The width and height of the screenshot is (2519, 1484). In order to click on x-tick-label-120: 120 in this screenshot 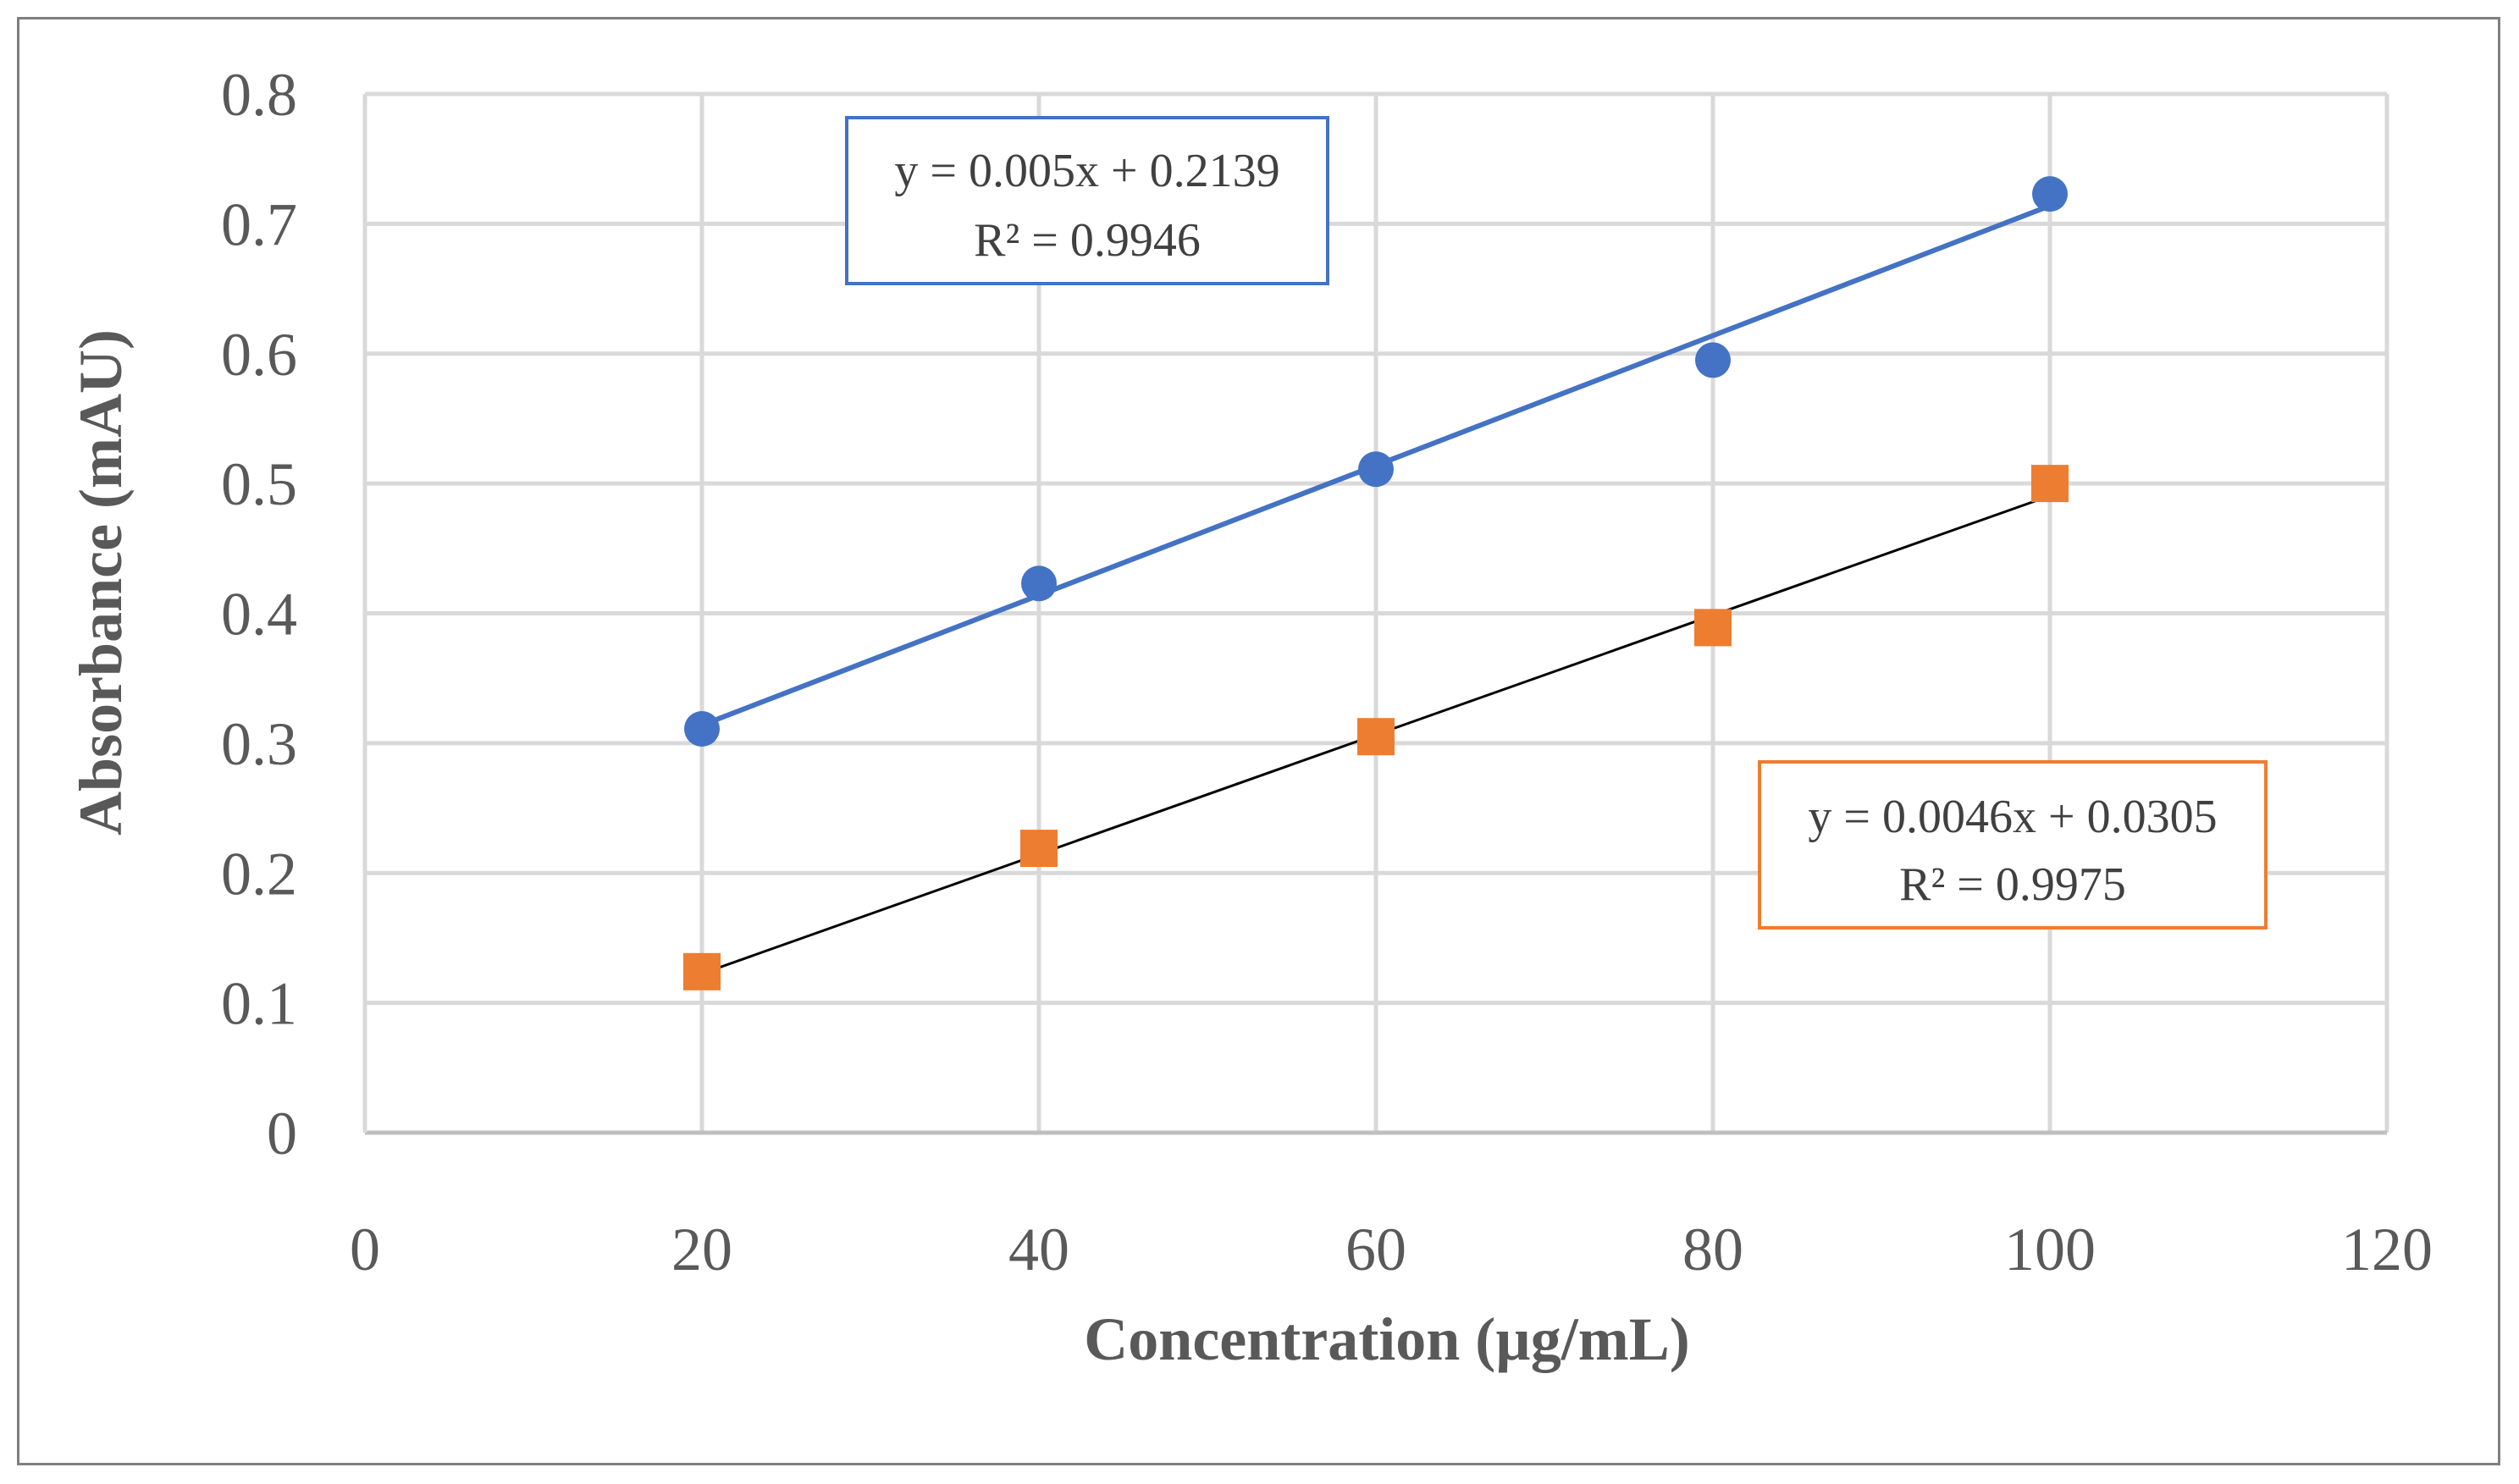, I will do `click(2387, 1249)`.